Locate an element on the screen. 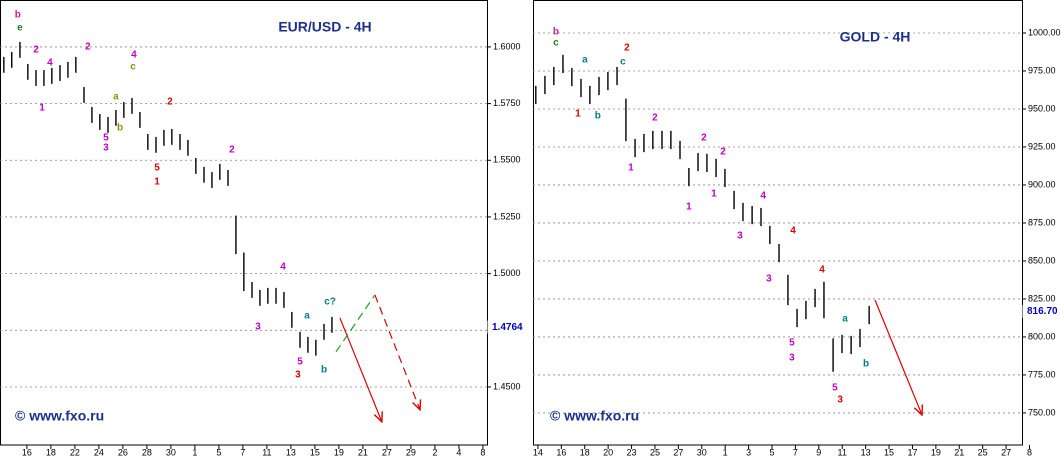  y-tick-label: 1.5250 is located at coordinates (507, 216).